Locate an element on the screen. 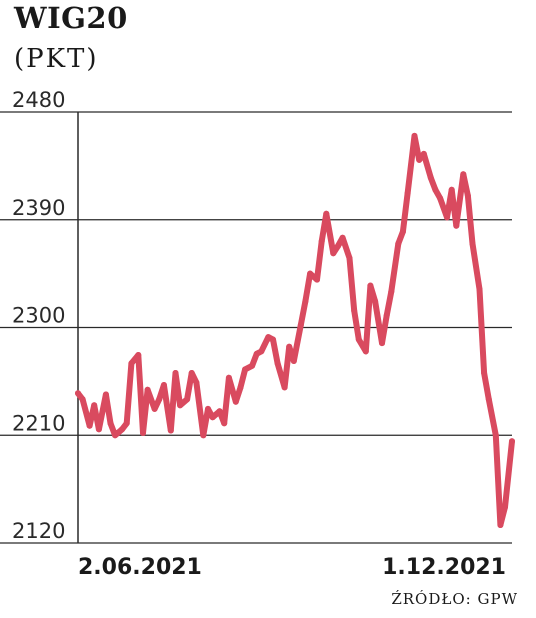 This screenshot has width=536, height=618. y-tick-label: 2210 is located at coordinates (38, 423).